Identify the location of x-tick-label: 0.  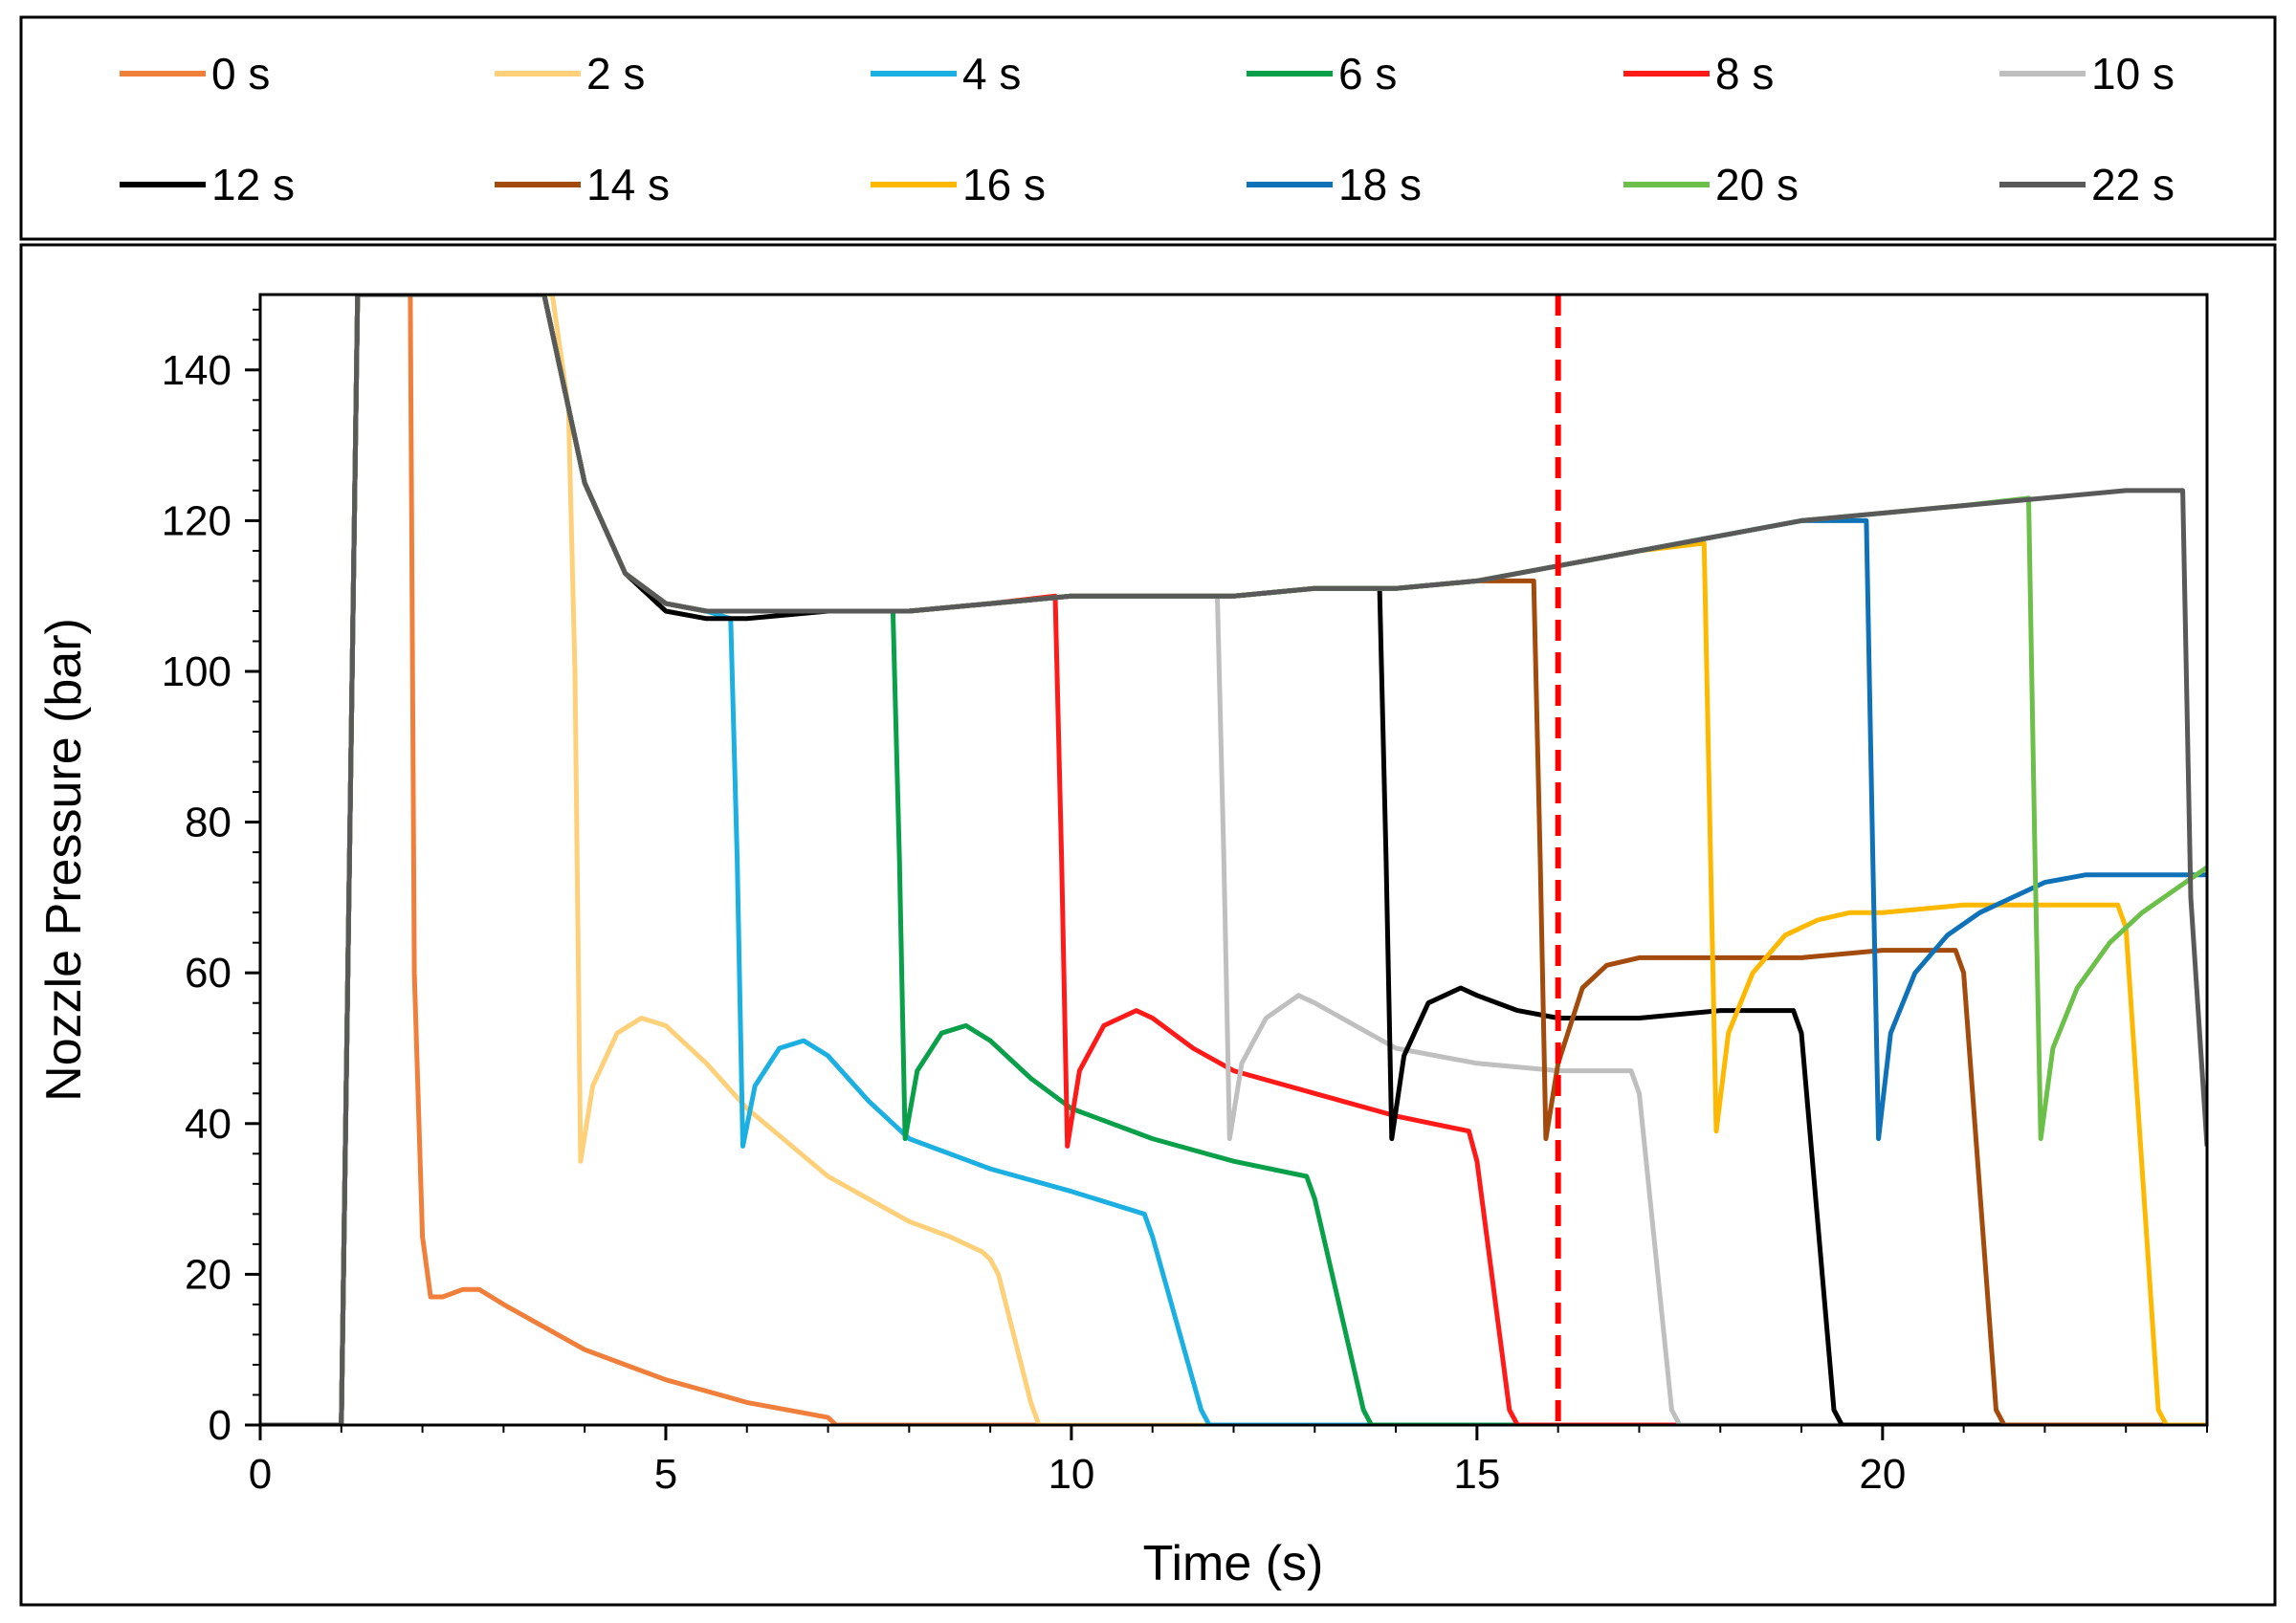
(261, 1474).